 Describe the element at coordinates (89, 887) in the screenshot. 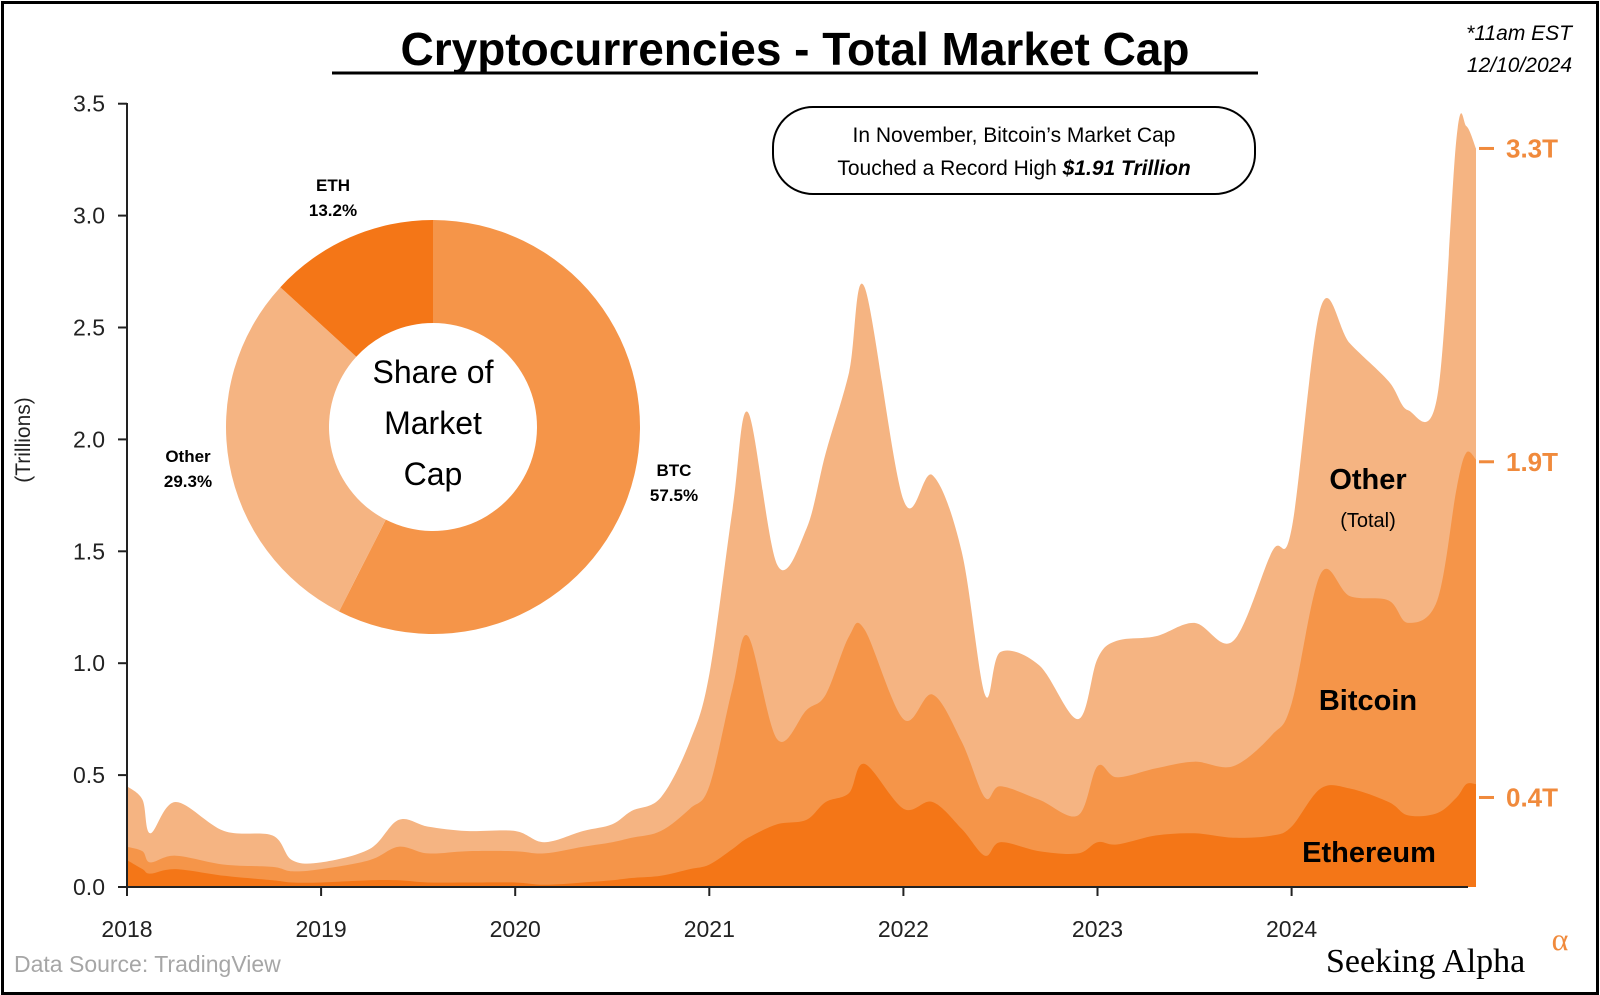

I see `y-tick-label: 0.0` at that location.